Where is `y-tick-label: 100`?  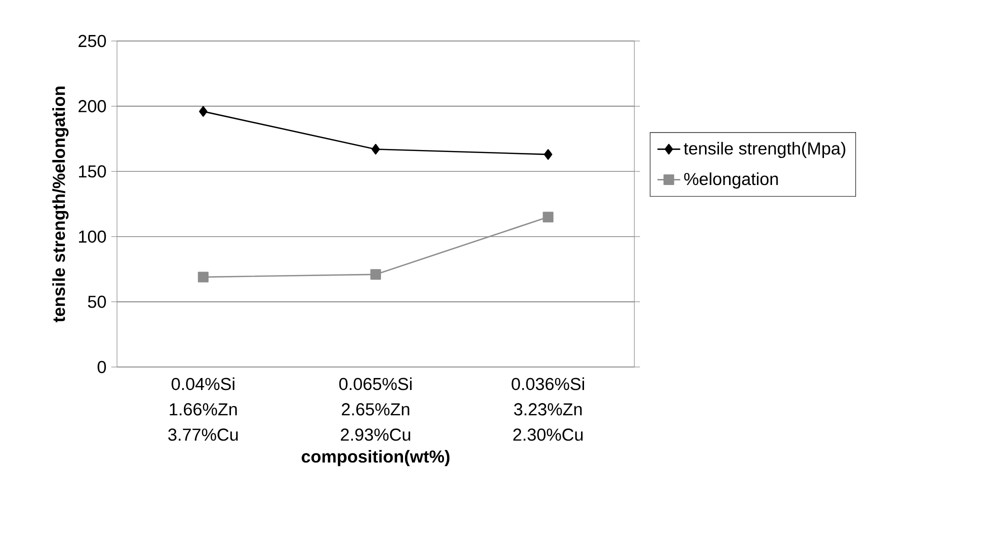
y-tick-label: 100 is located at coordinates (92, 236).